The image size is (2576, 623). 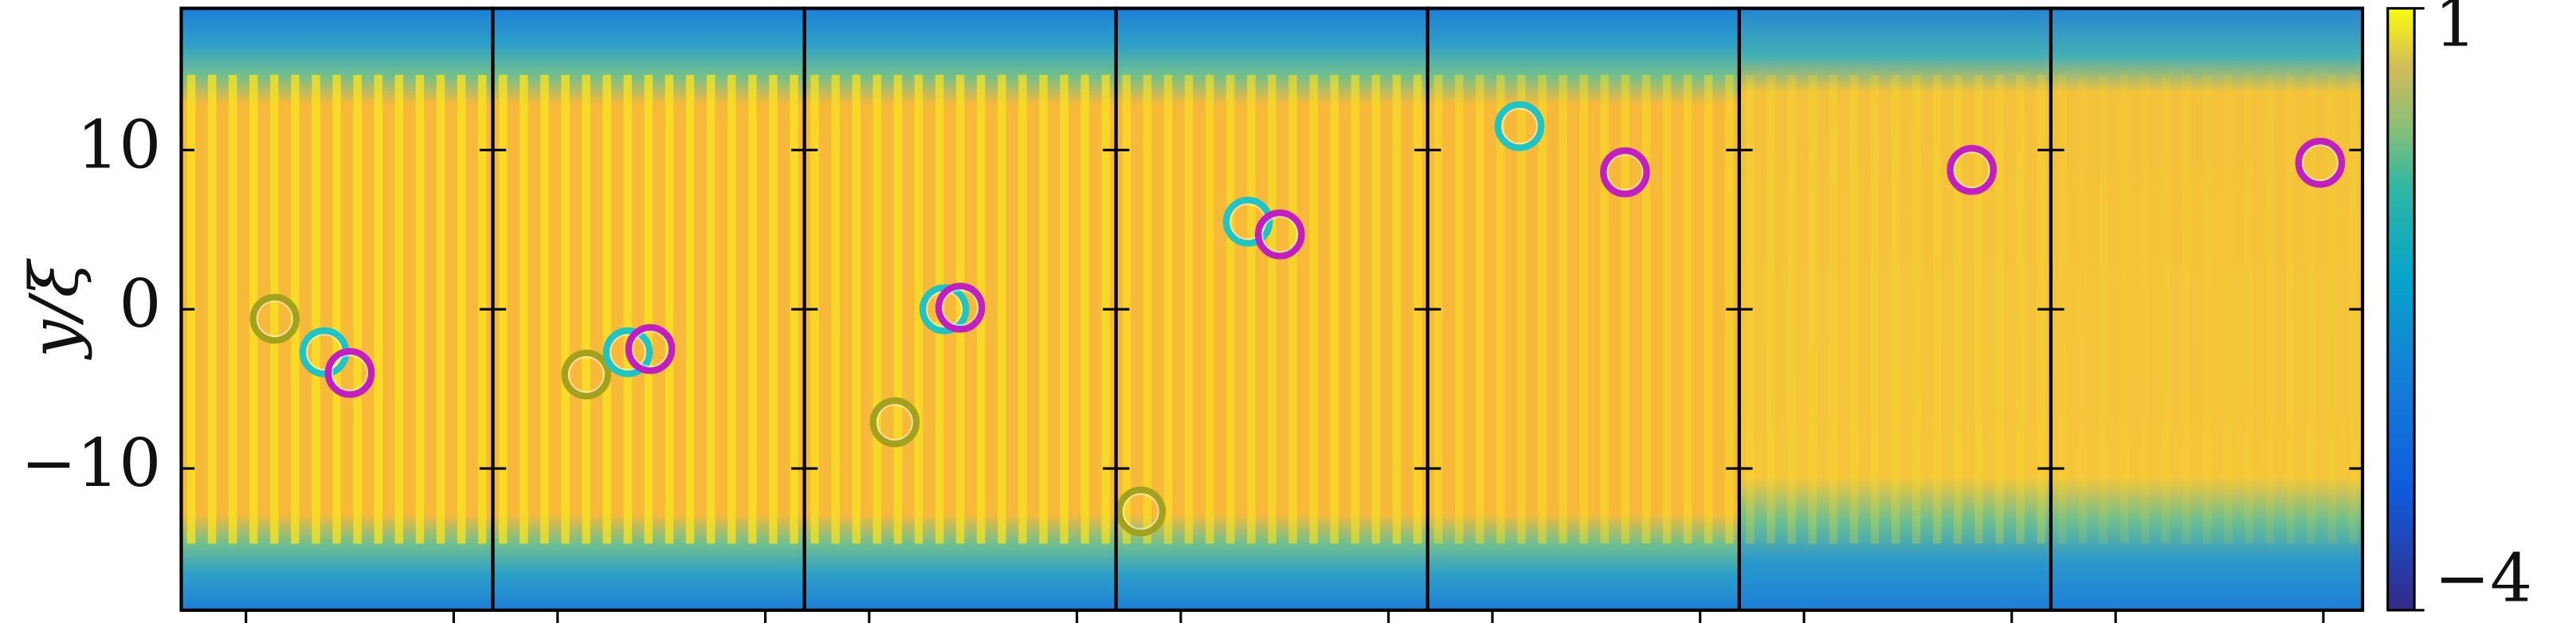 I want to click on colorbar-tick-label: 1, so click(x=2455, y=30).